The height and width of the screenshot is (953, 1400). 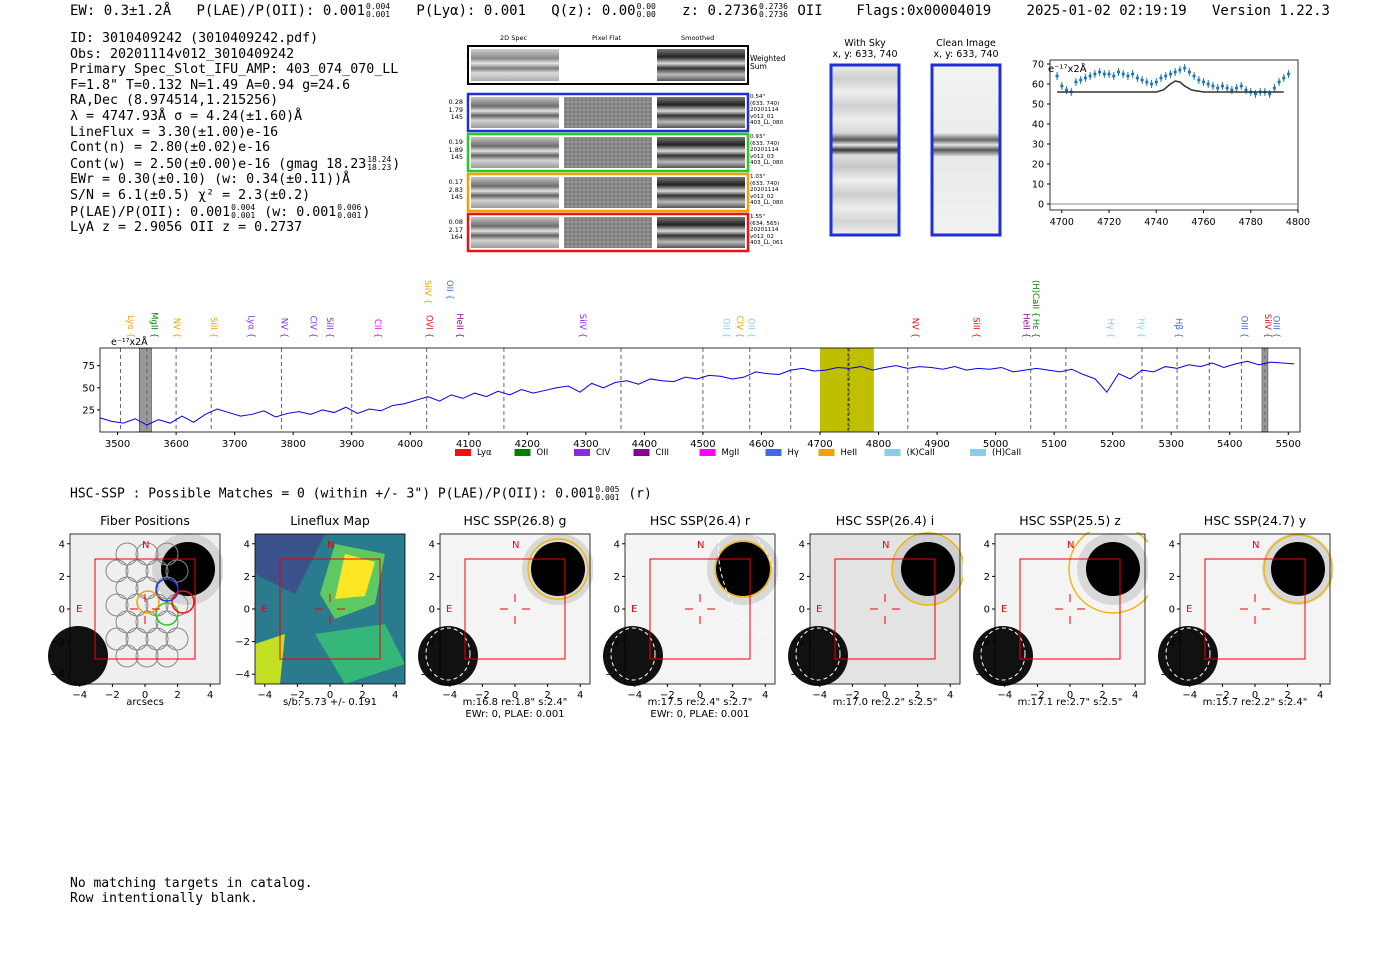 What do you see at coordinates (1038, 65) in the screenshot?
I see `zoom-ytick-label: 70` at bounding box center [1038, 65].